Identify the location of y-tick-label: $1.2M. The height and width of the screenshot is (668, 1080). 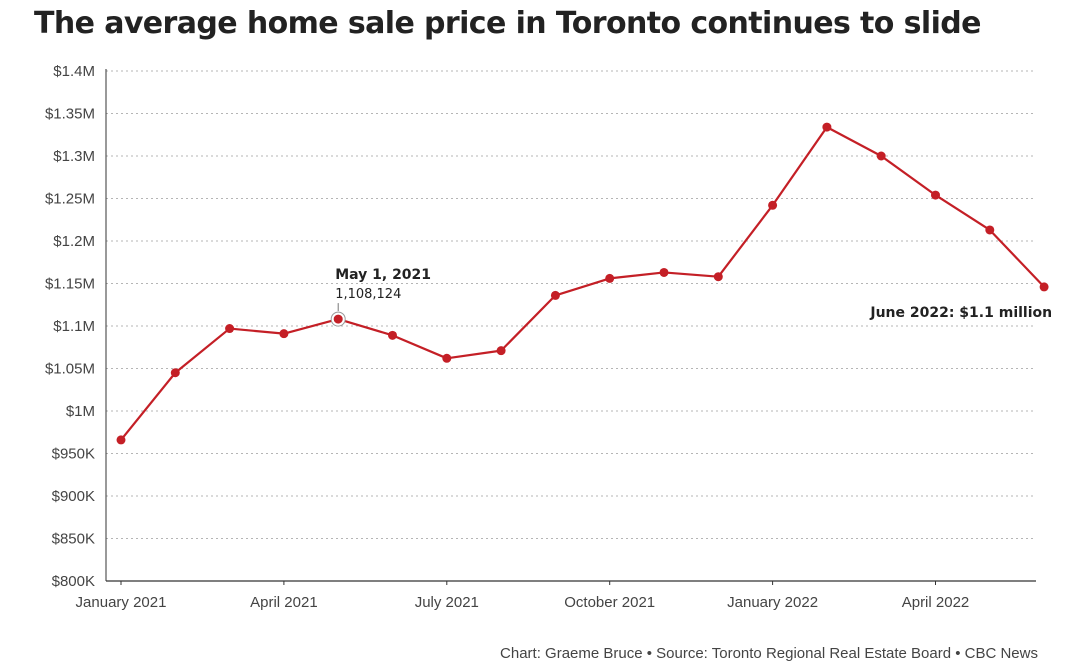
(74, 241).